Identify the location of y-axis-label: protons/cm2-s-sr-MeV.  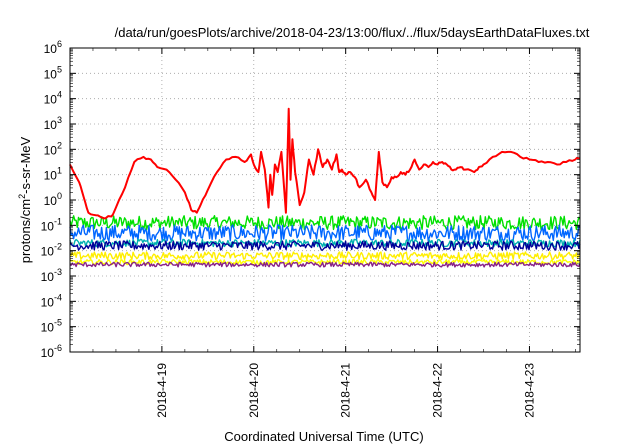
(25, 199).